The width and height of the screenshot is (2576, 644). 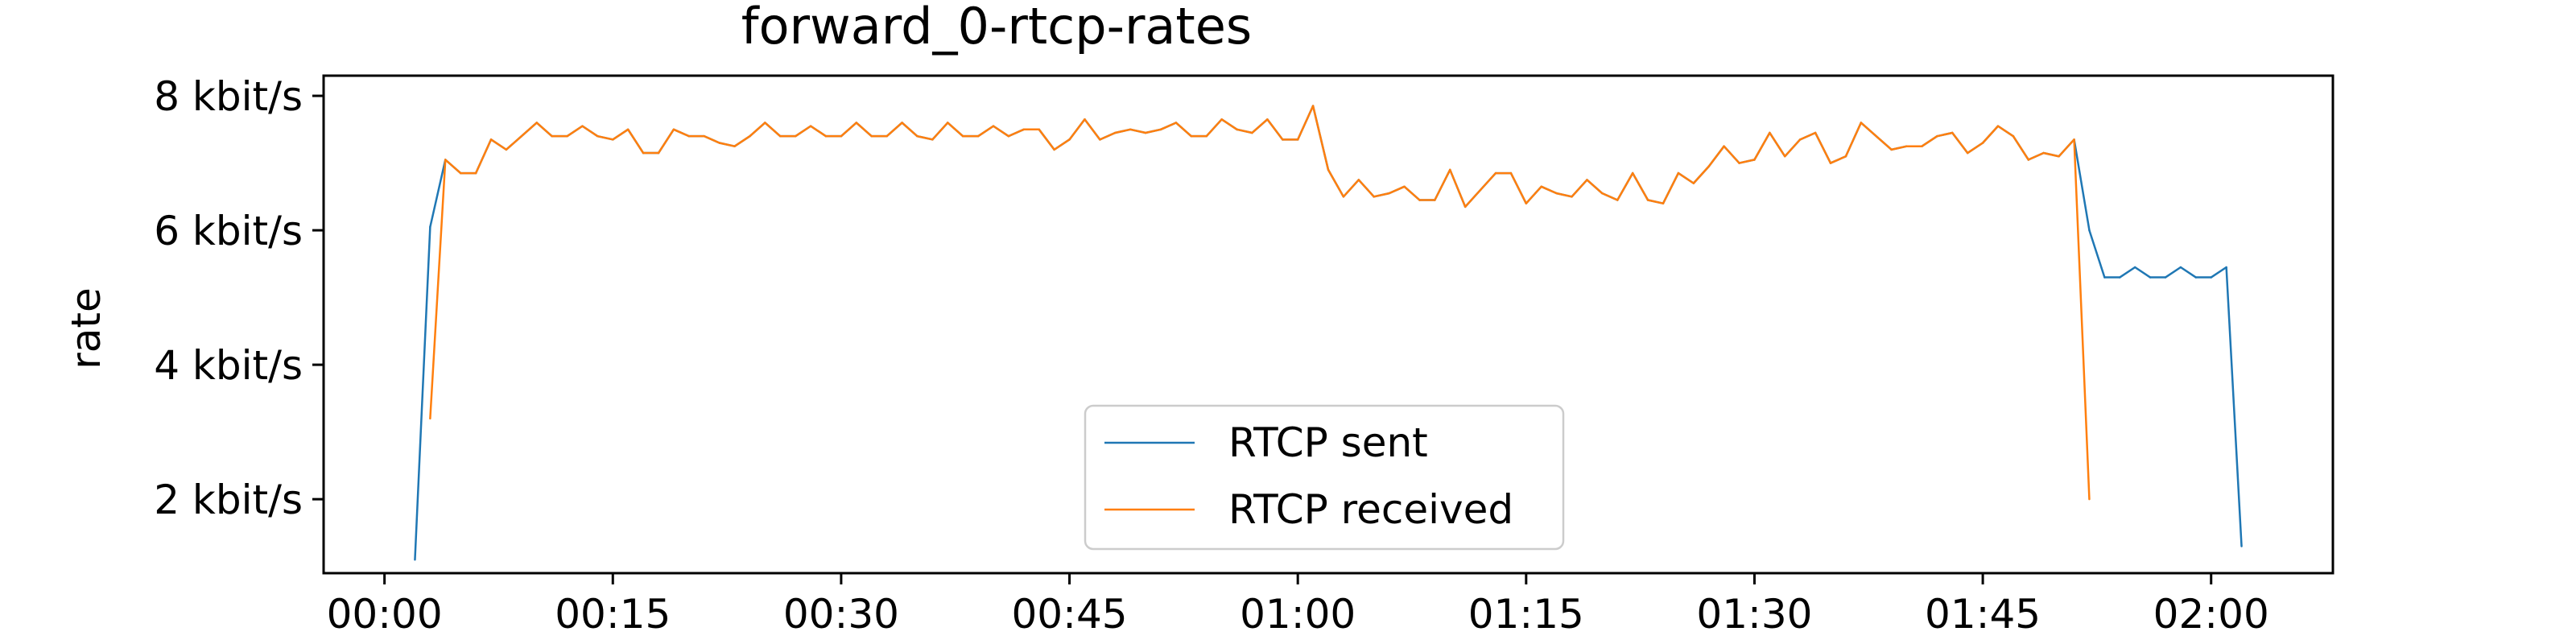 What do you see at coordinates (996, 28) in the screenshot?
I see `chart-title: forward_0-rtcp-rates` at bounding box center [996, 28].